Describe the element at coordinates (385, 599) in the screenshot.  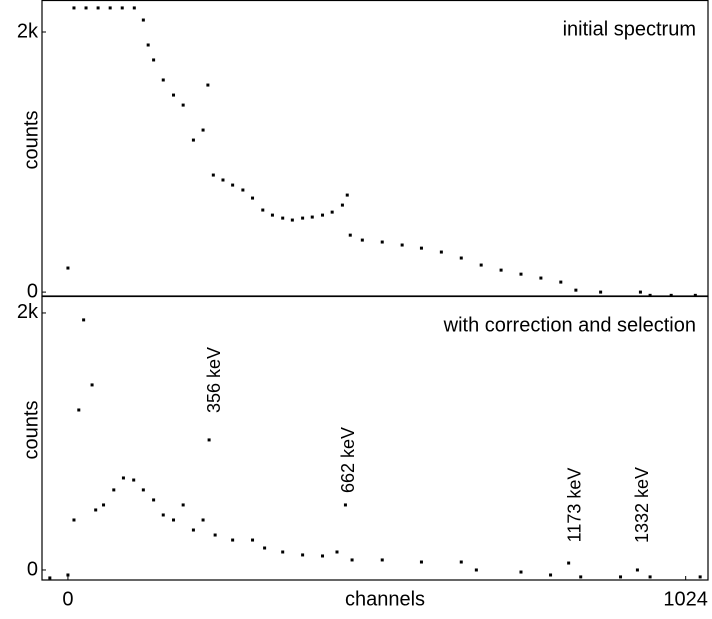
I see `x-axis-label: channels` at that location.